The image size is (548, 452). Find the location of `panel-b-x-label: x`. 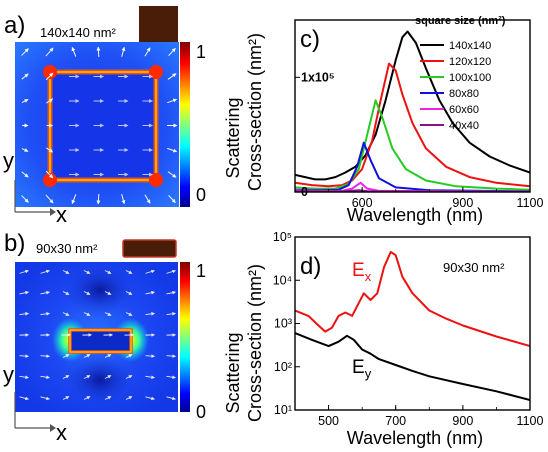

panel-b-x-label: x is located at coordinates (61, 432).